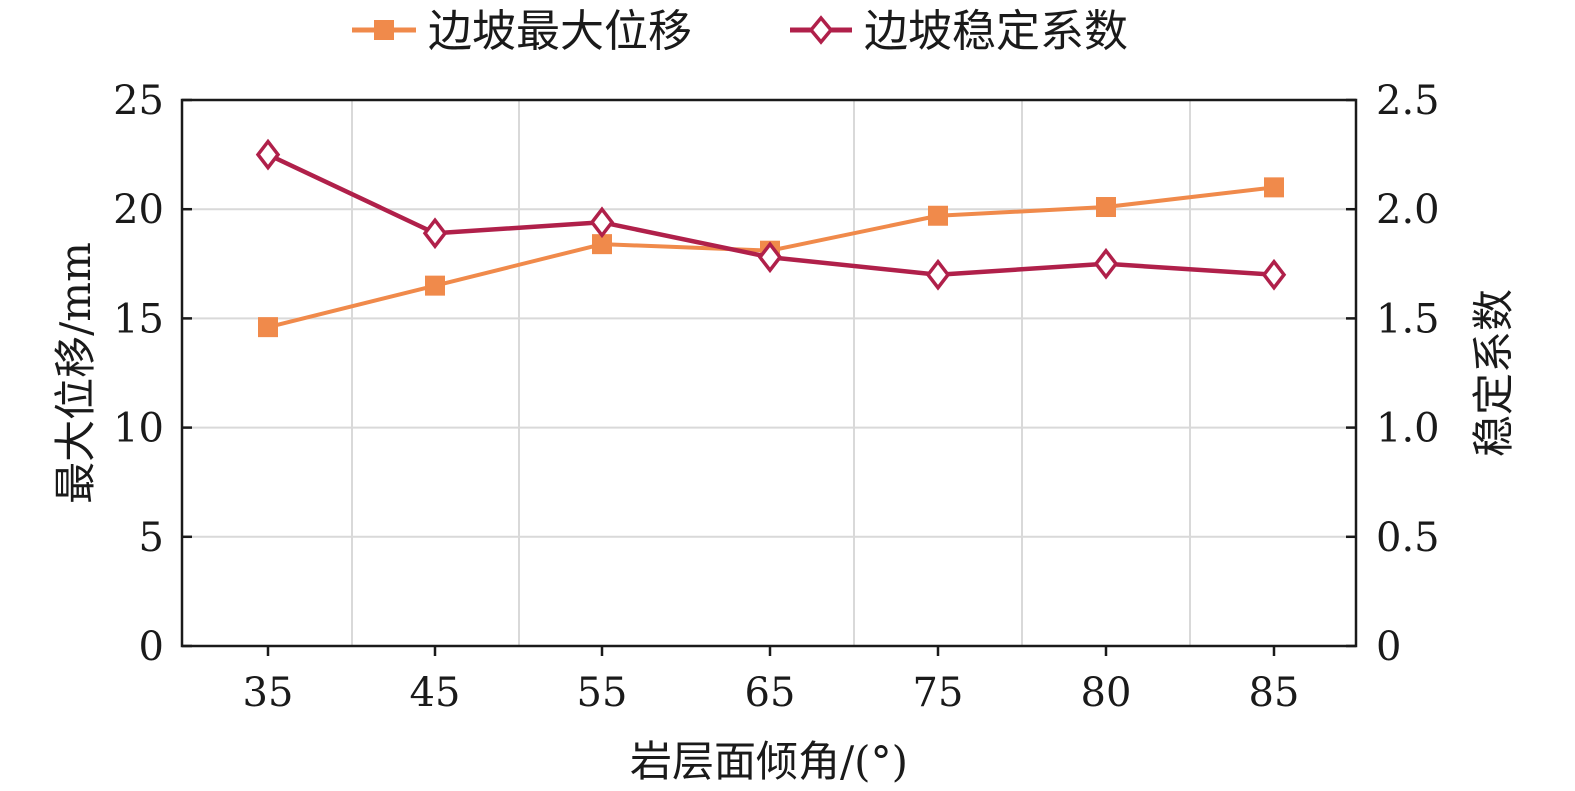  Describe the element at coordinates (152, 374) in the screenshot. I see `y-axis-left: 0 5 10 15 20 25` at that location.